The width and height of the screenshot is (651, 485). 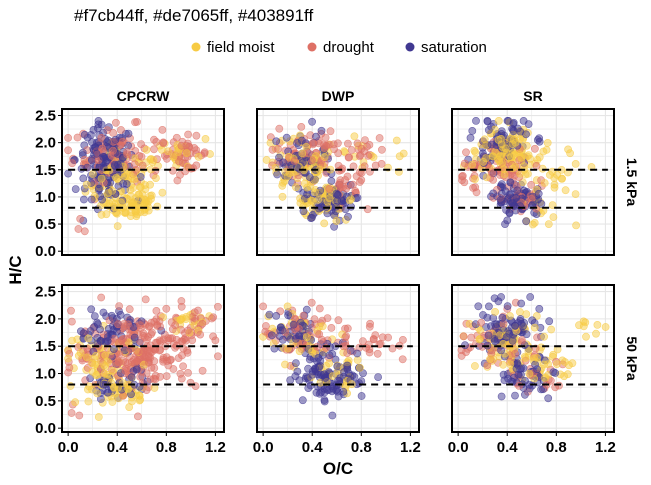 I want to click on y-tick-label: 1.0, so click(x=45, y=374).